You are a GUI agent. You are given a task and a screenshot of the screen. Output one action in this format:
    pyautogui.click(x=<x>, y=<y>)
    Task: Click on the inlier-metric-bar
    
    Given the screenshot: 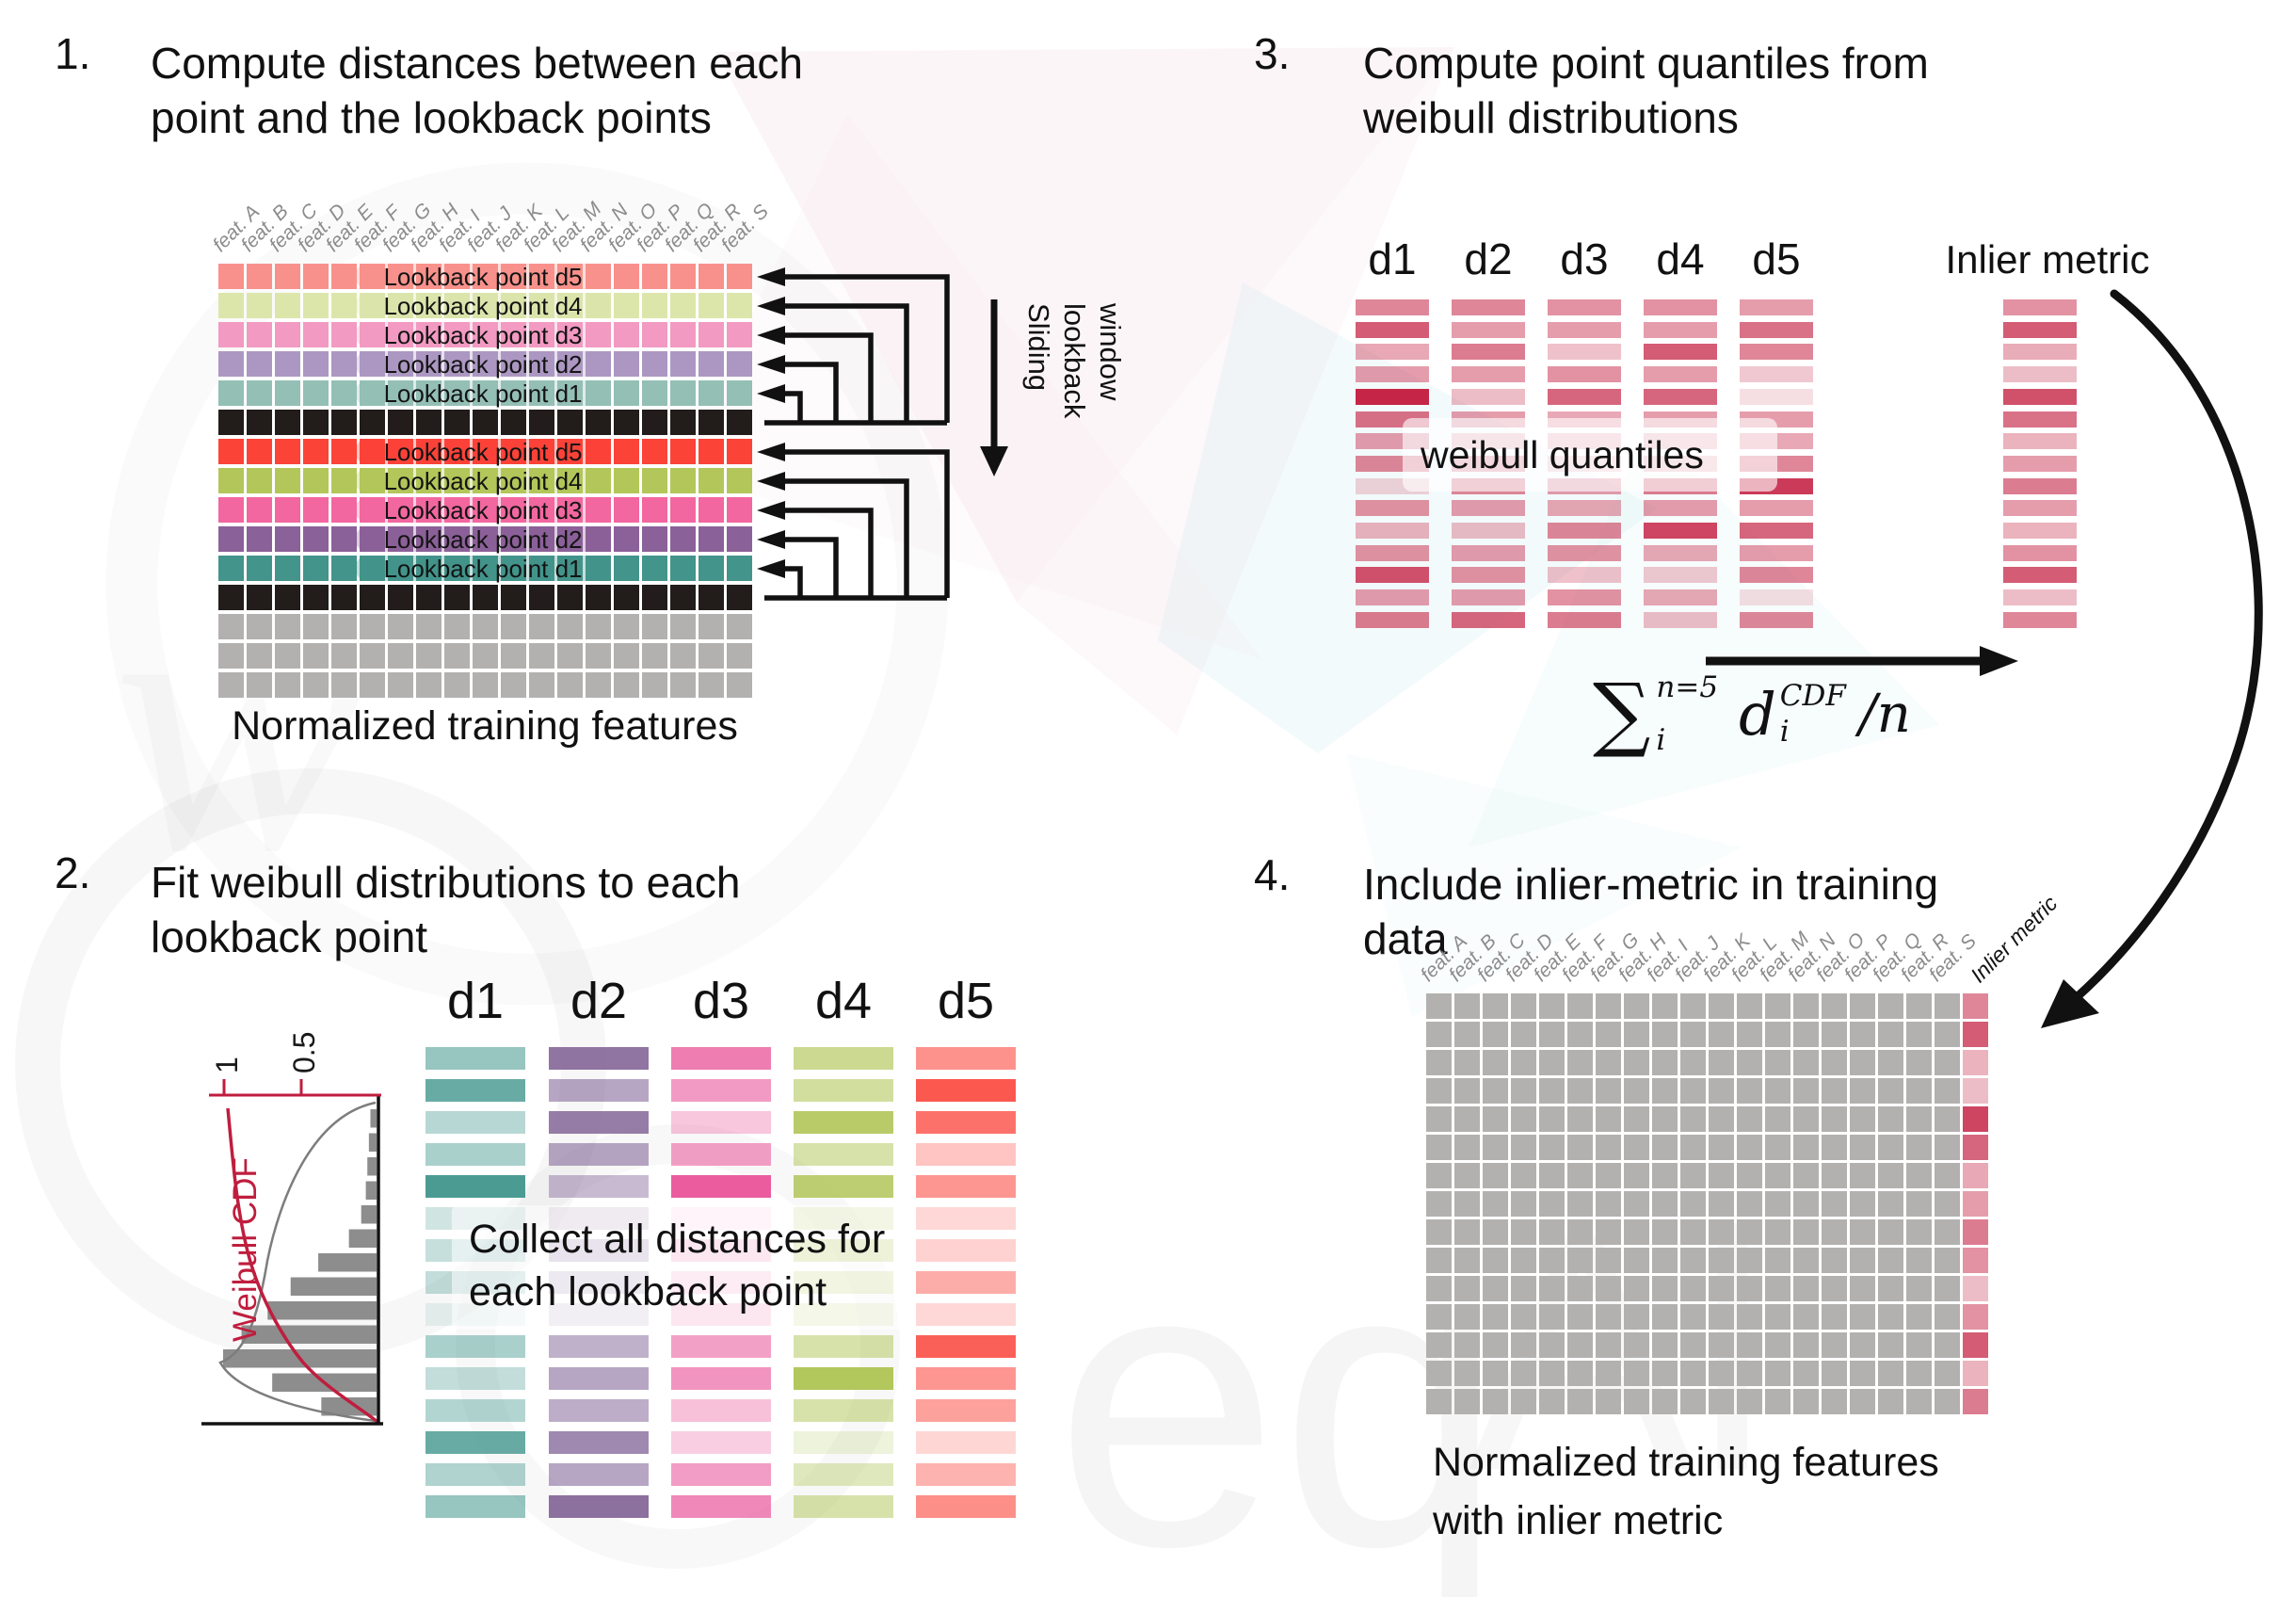 What is the action you would take?
    pyautogui.click(x=2040, y=575)
    